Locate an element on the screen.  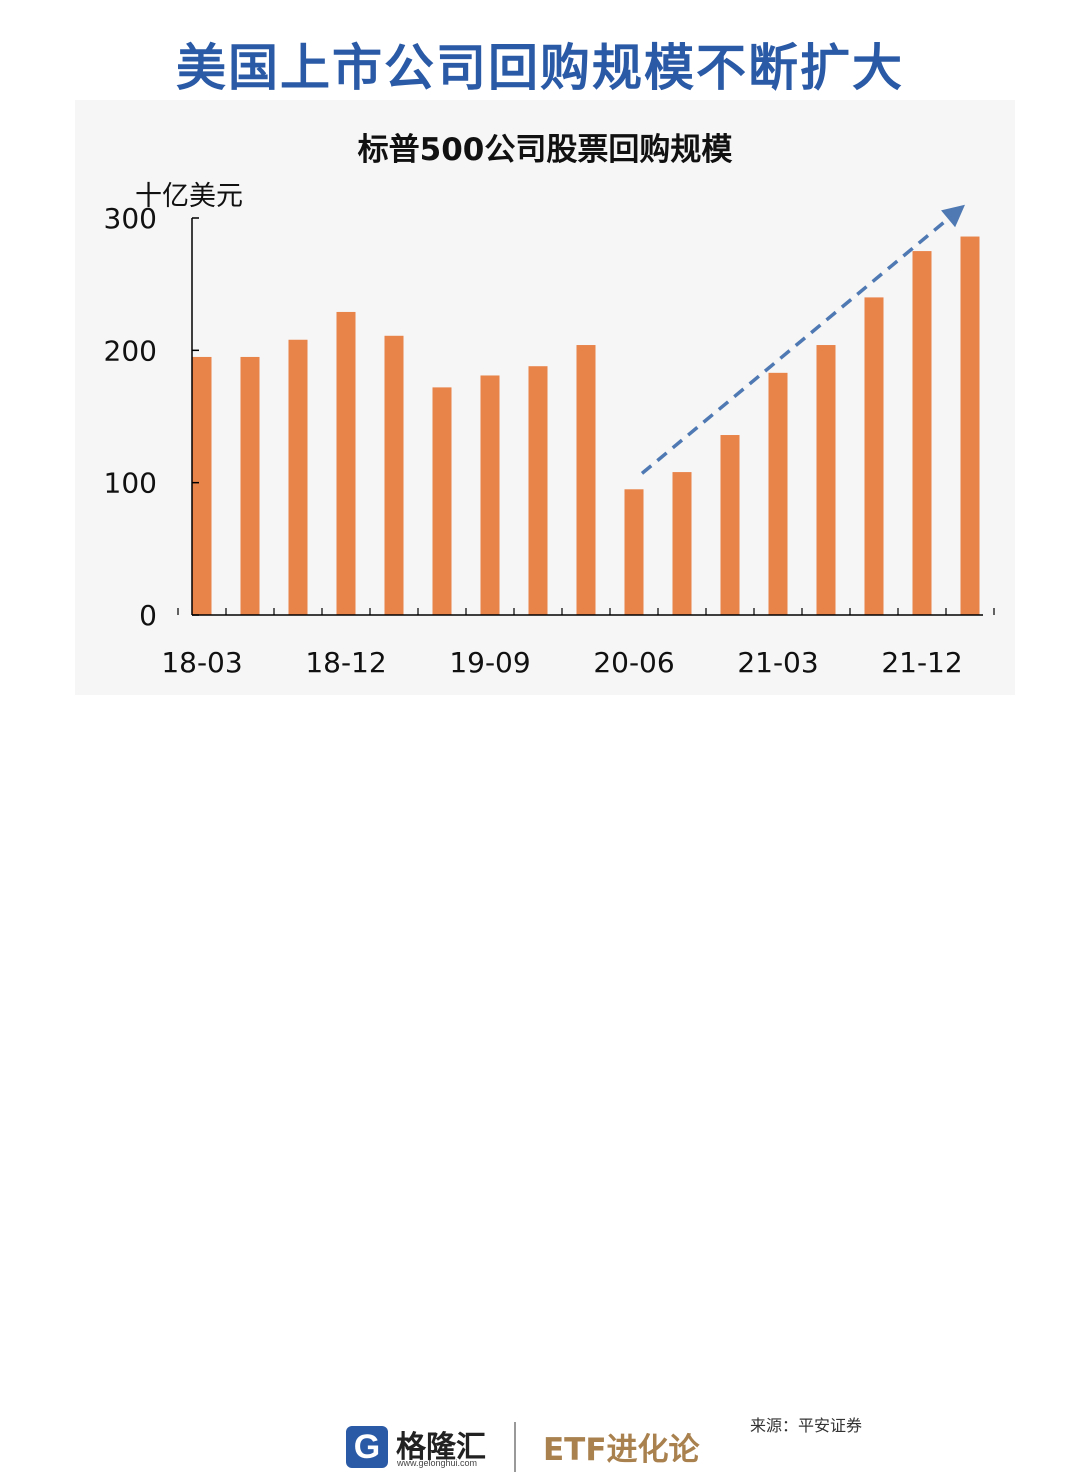
source-note: 来源：平安证券 is located at coordinates (806, 1425).